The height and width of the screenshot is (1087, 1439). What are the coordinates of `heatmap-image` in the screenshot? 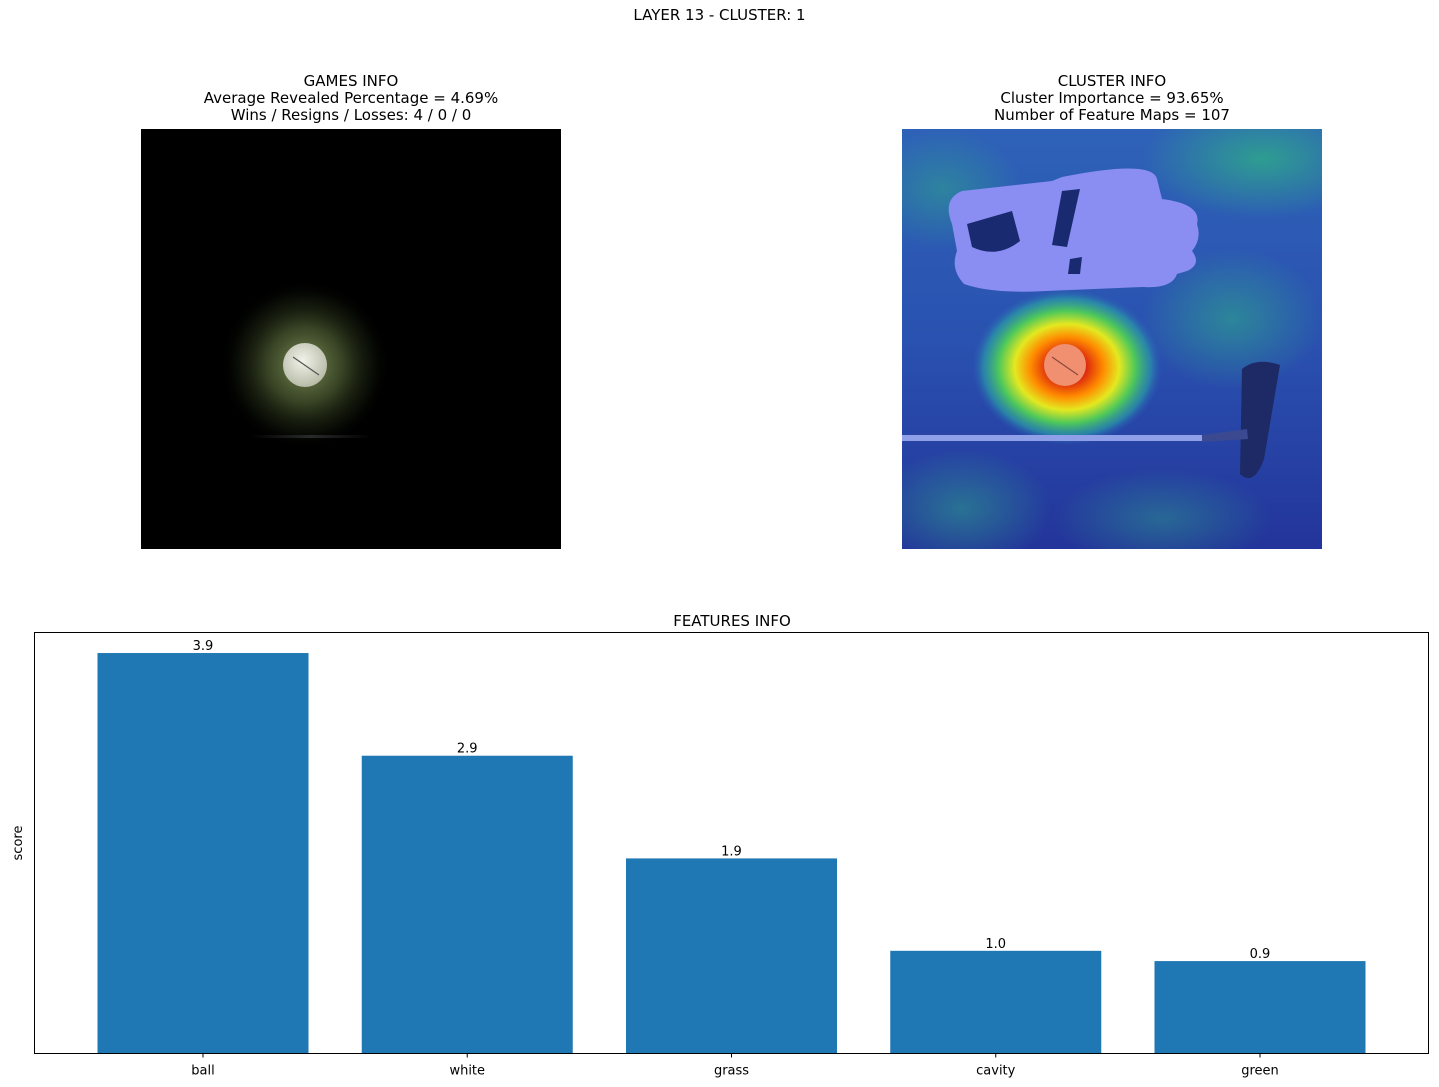 It's located at (1112, 339).